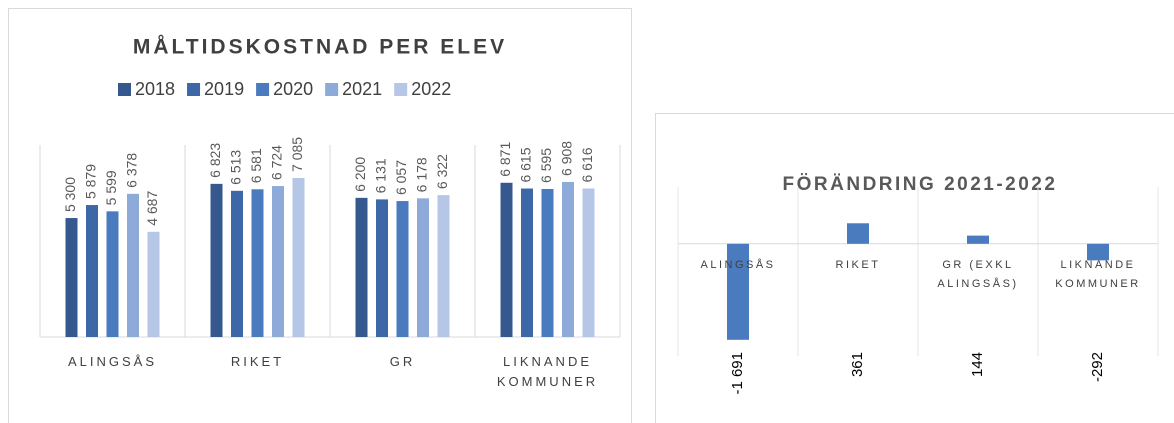 The image size is (1174, 423). I want to click on data-label: 6 724, so click(277, 162).